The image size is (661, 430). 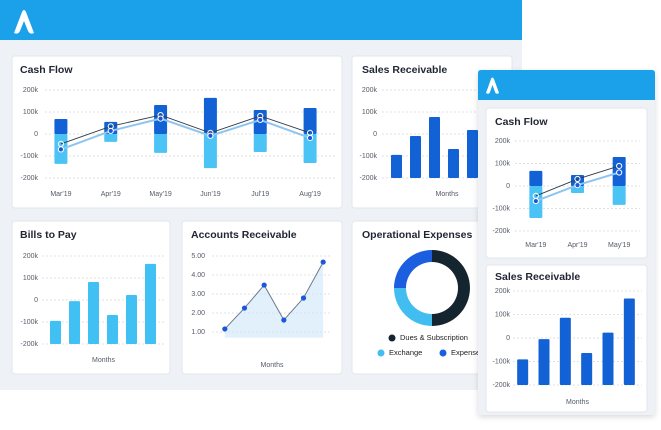 What do you see at coordinates (198, 332) in the screenshot?
I see `y-tick-label: 1.00` at bounding box center [198, 332].